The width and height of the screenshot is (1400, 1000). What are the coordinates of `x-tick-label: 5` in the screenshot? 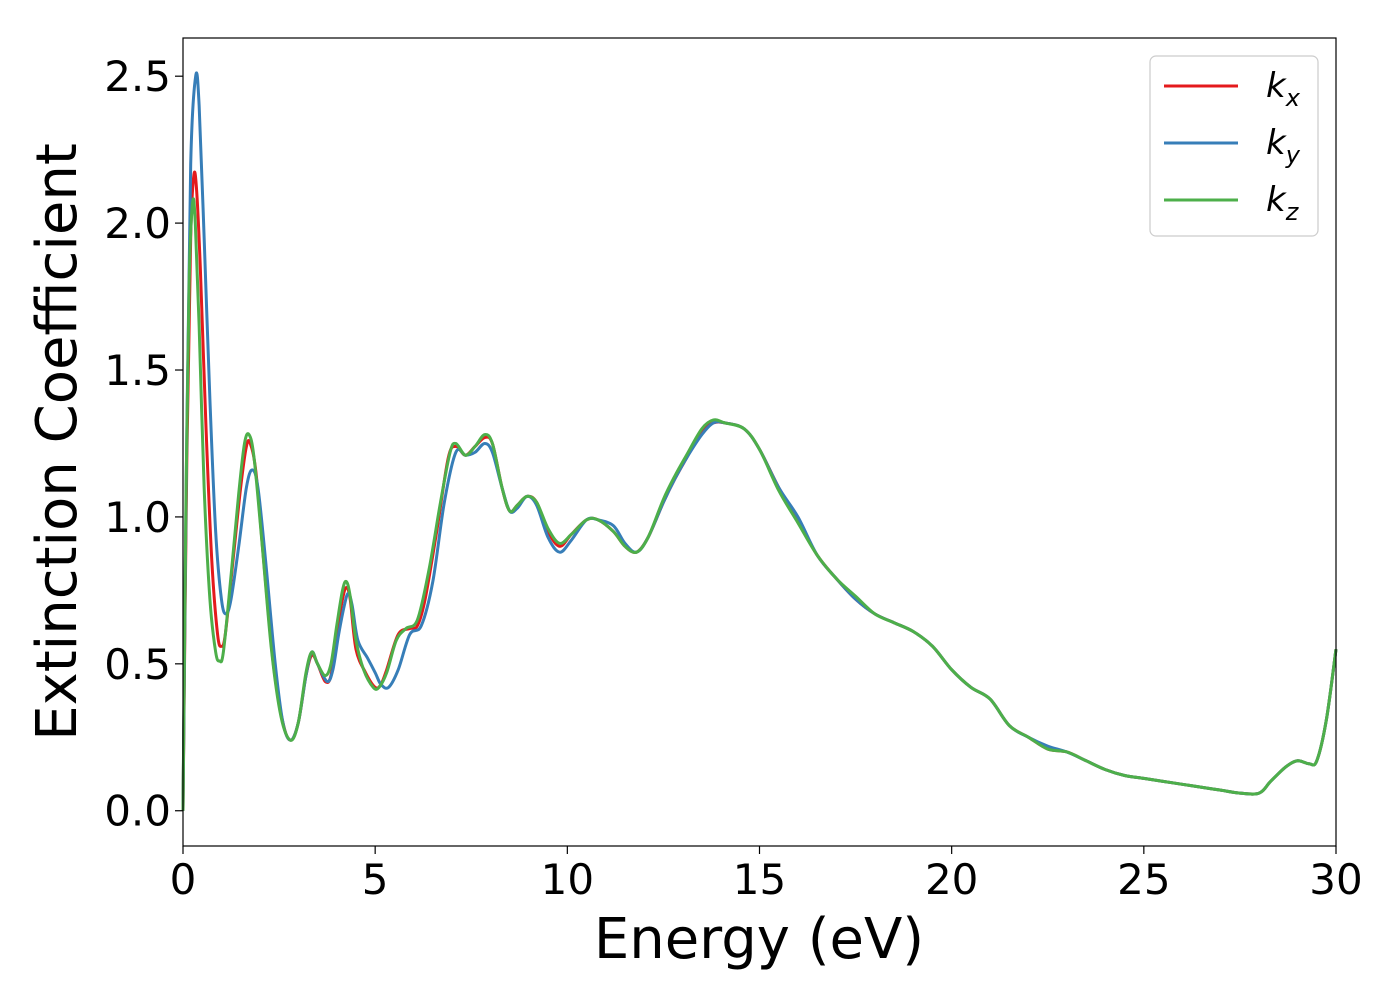 It's located at (375, 879).